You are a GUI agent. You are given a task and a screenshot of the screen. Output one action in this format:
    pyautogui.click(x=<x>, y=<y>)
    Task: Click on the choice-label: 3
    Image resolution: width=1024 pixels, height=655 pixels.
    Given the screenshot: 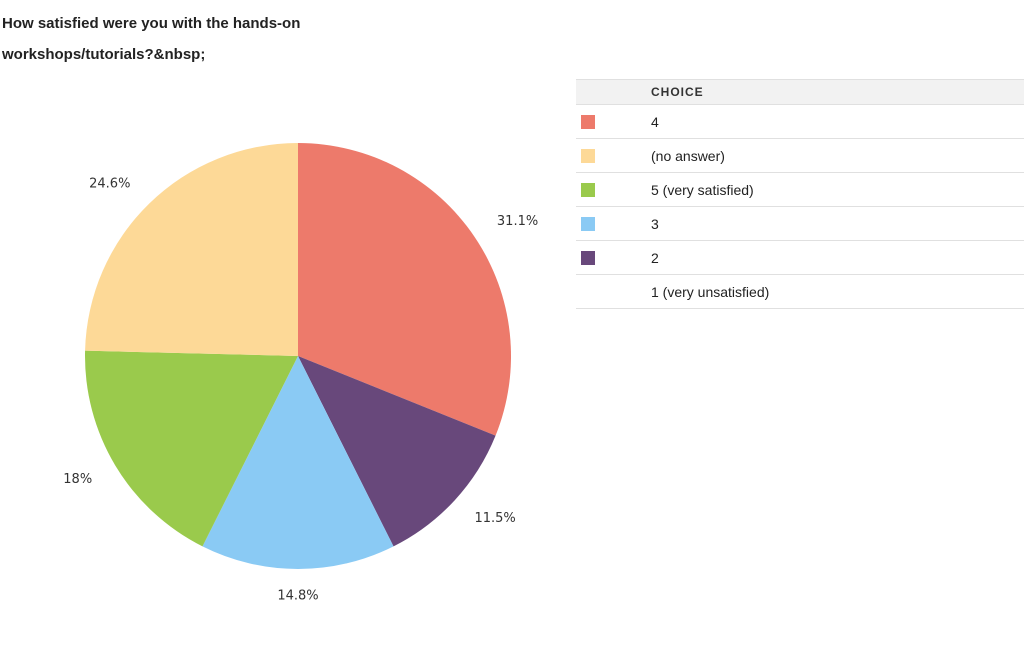 What is the action you would take?
    pyautogui.click(x=837, y=223)
    